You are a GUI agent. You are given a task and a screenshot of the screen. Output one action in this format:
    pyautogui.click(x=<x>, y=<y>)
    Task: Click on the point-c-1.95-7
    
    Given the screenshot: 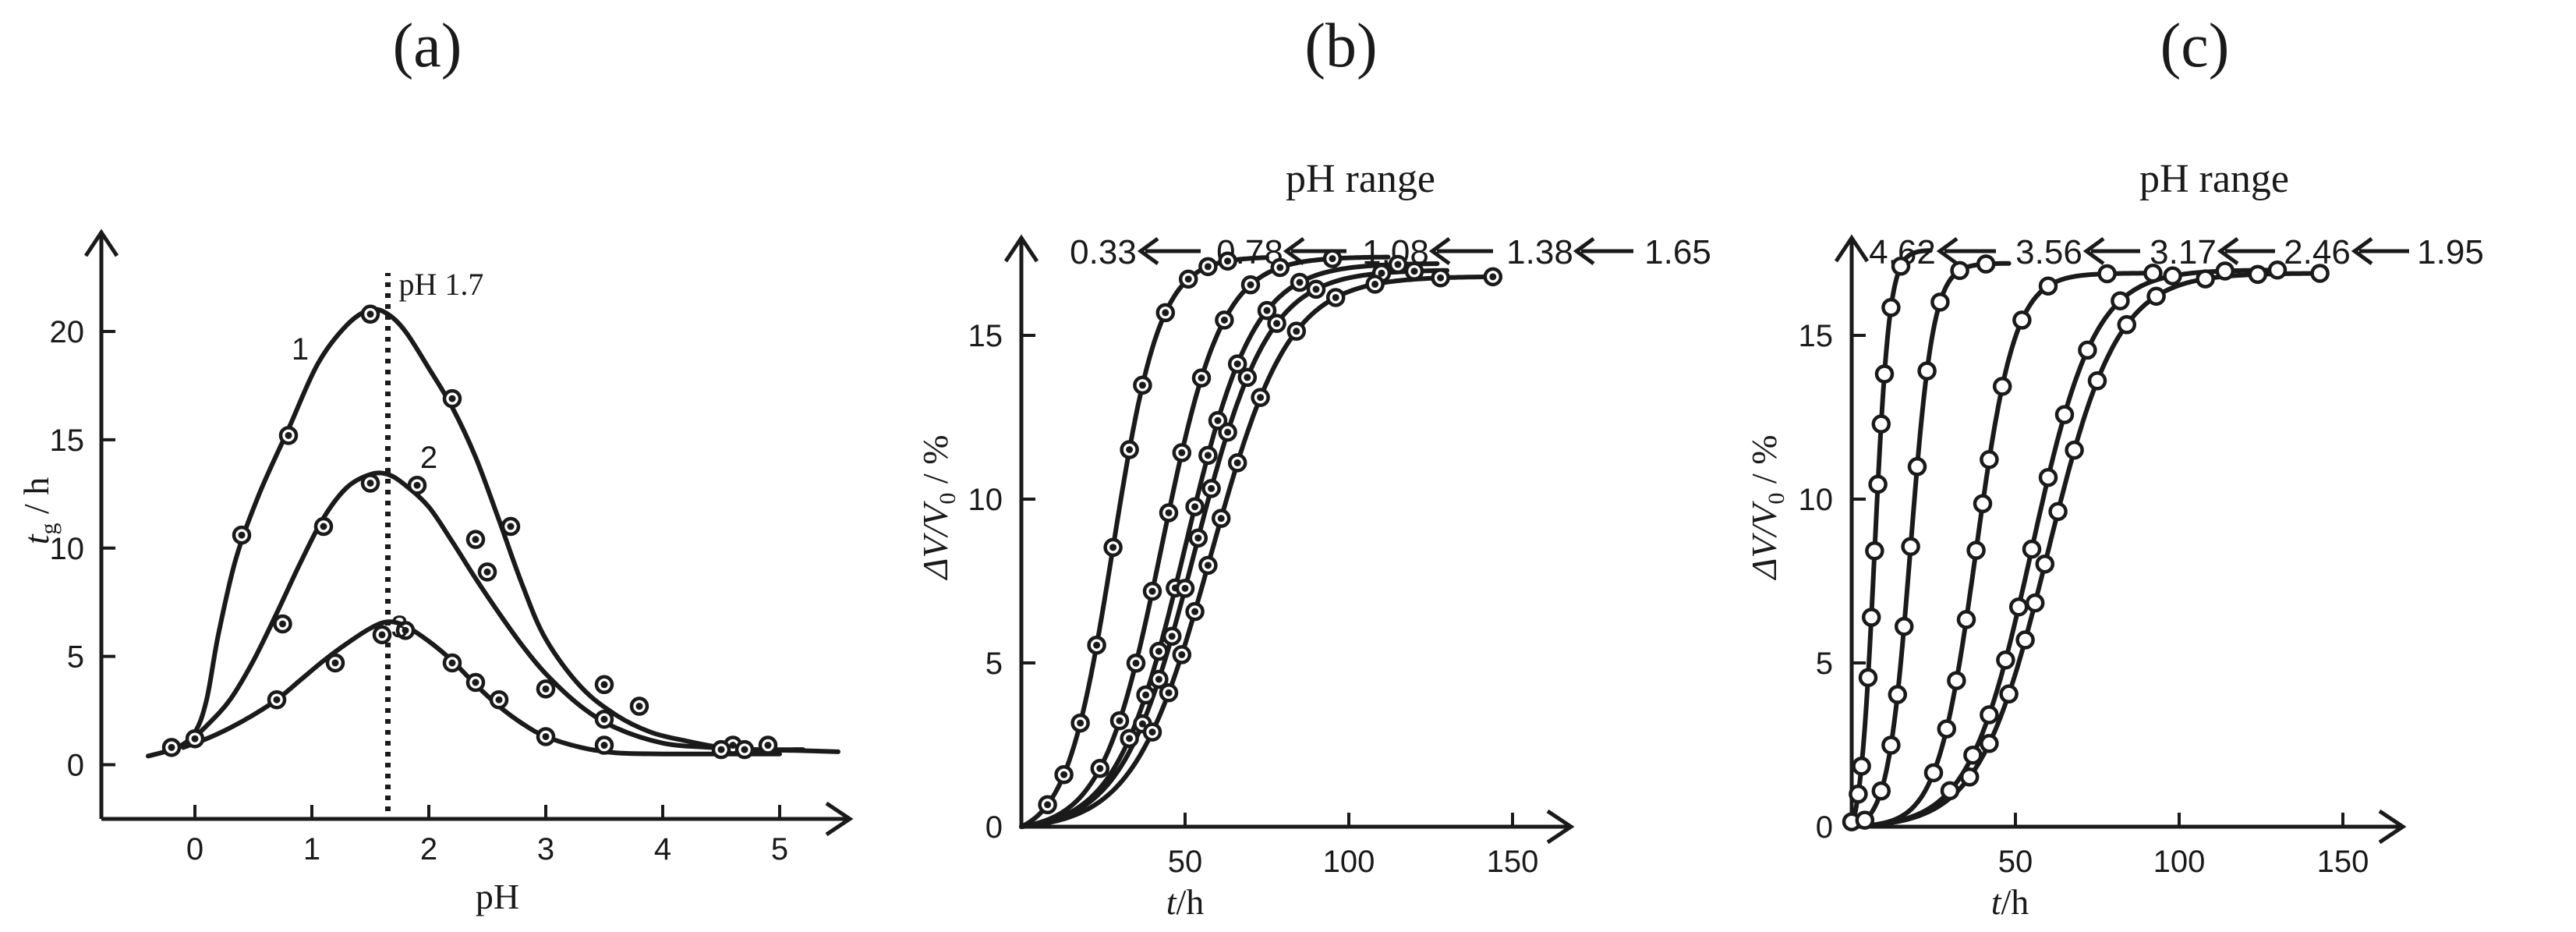 What is the action you would take?
    pyautogui.click(x=2074, y=450)
    